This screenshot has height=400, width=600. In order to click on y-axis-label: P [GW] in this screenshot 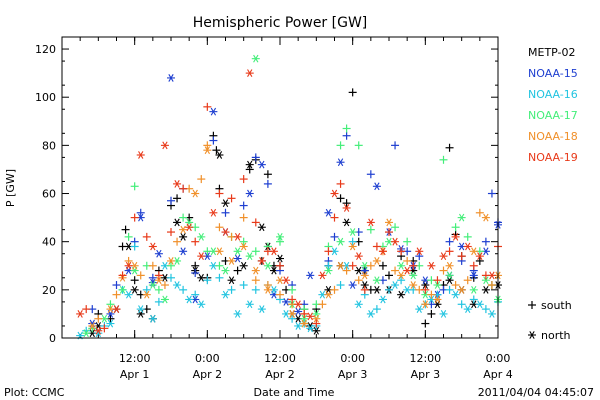, I will do `click(10, 188)`.